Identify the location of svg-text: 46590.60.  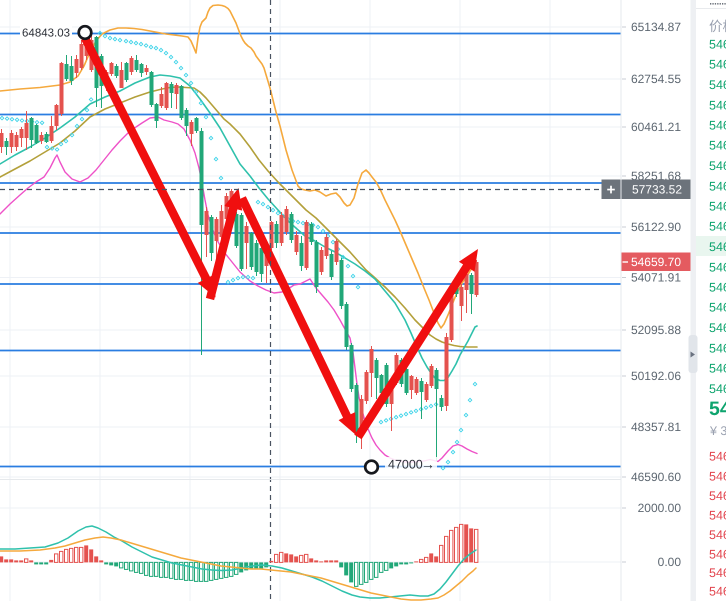
(656, 477).